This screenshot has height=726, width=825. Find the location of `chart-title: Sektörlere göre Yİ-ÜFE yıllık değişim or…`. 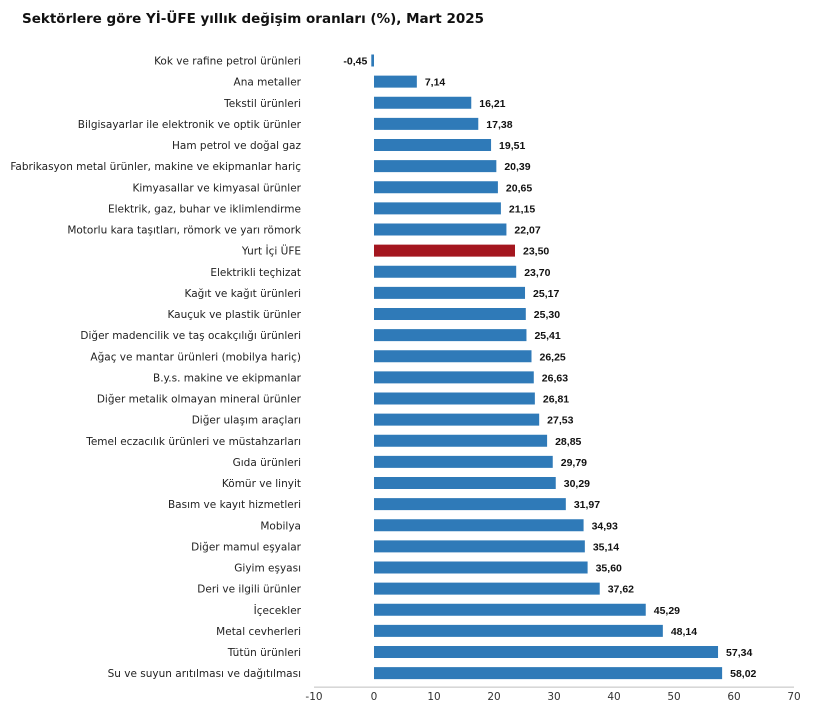

chart-title: Sektörlere göre Yİ-ÜFE yıllık değişim or… is located at coordinates (253, 19).